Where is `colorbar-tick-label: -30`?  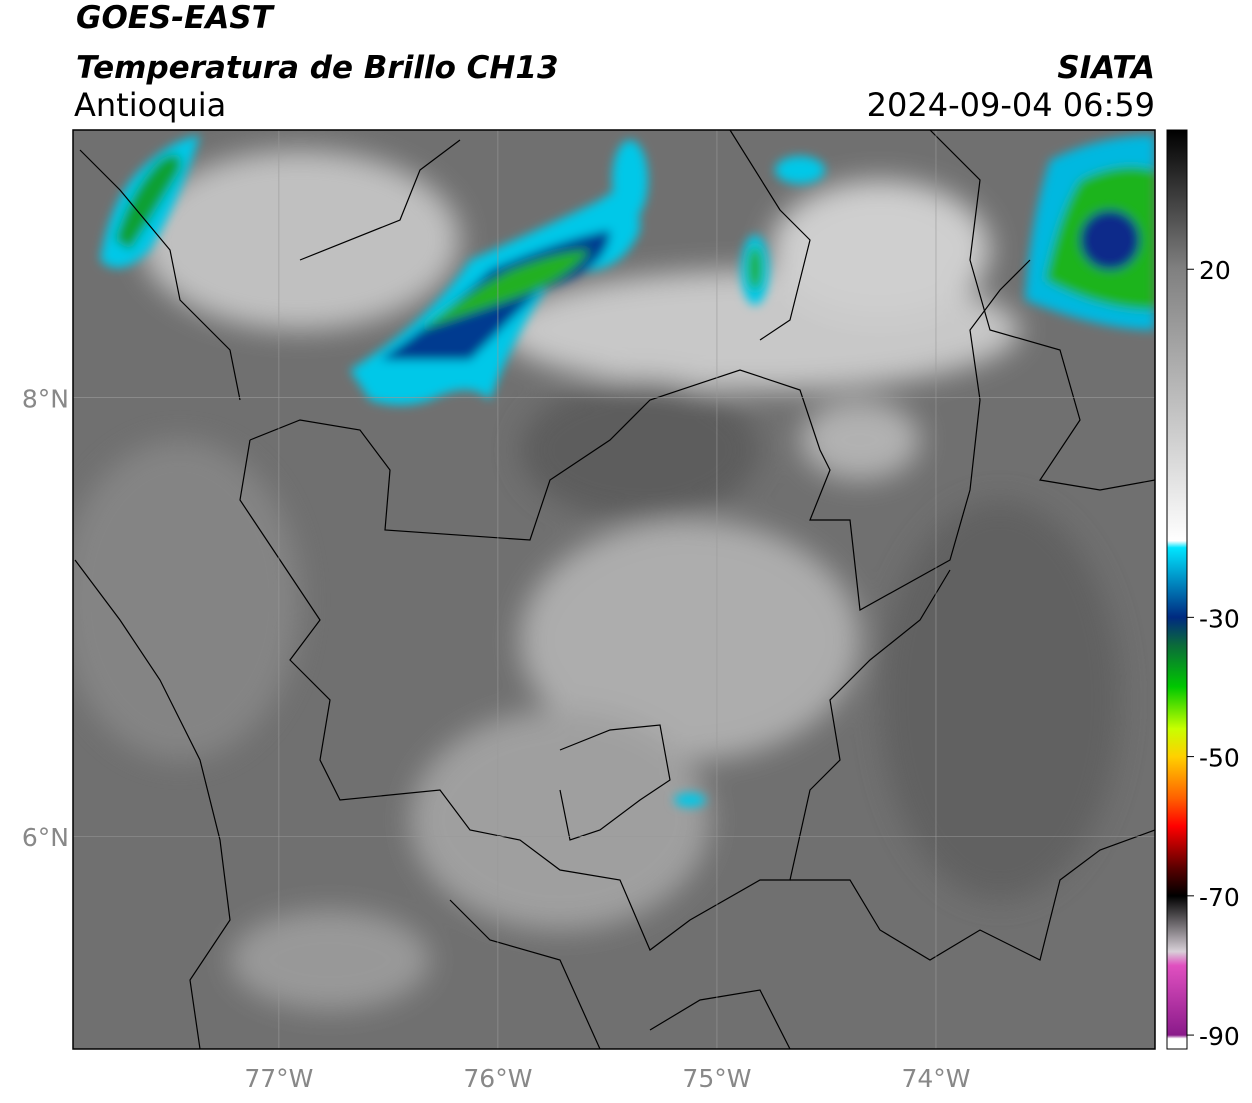
colorbar-tick-label: -30 is located at coordinates (1219, 618).